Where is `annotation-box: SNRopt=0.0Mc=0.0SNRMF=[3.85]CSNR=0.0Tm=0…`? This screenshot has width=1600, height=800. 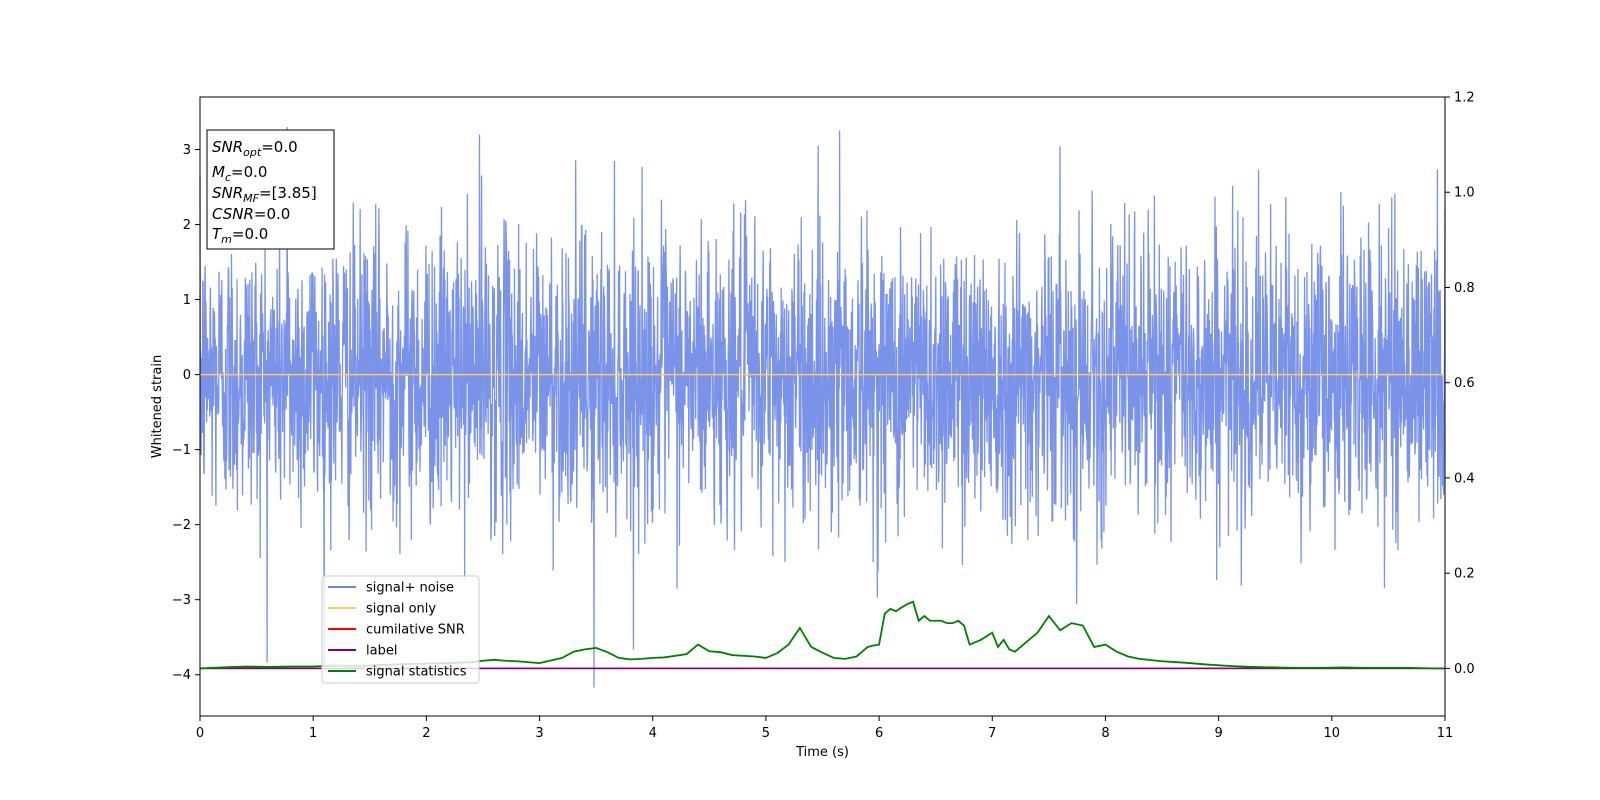
annotation-box: SNRopt=0.0Mc=0.0SNRMF=[3.85]CSNR=0.0Tm=0… is located at coordinates (270, 189).